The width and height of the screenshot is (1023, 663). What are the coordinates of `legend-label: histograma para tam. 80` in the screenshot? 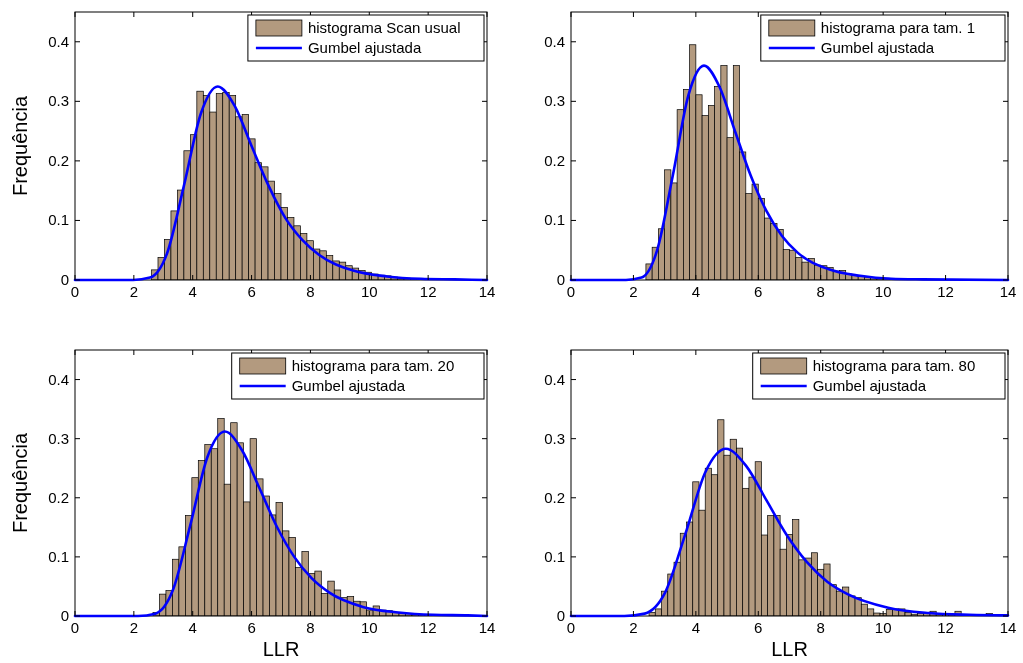 It's located at (894, 365).